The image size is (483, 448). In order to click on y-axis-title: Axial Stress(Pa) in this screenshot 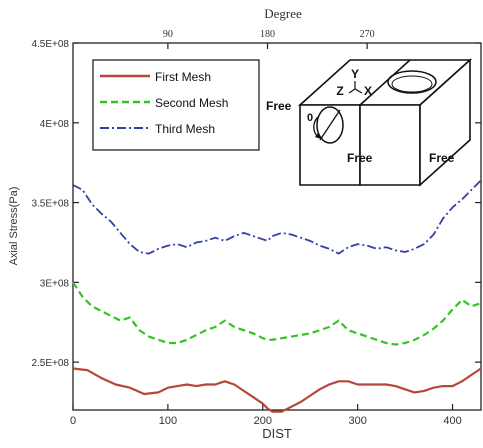, I will do `click(14, 226)`.